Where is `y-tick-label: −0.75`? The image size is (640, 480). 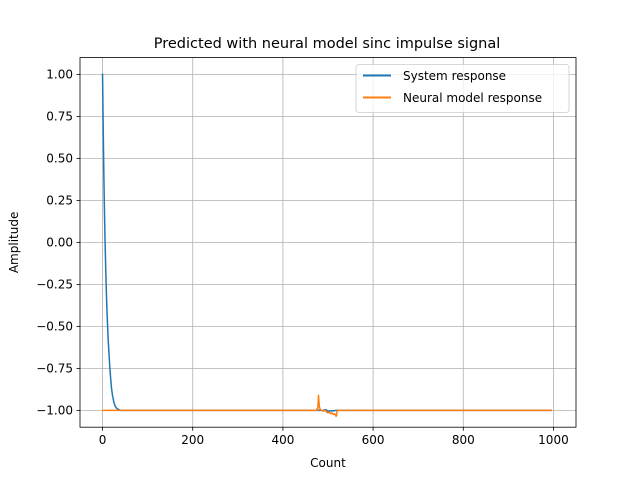 y-tick-label: −0.75 is located at coordinates (54, 369).